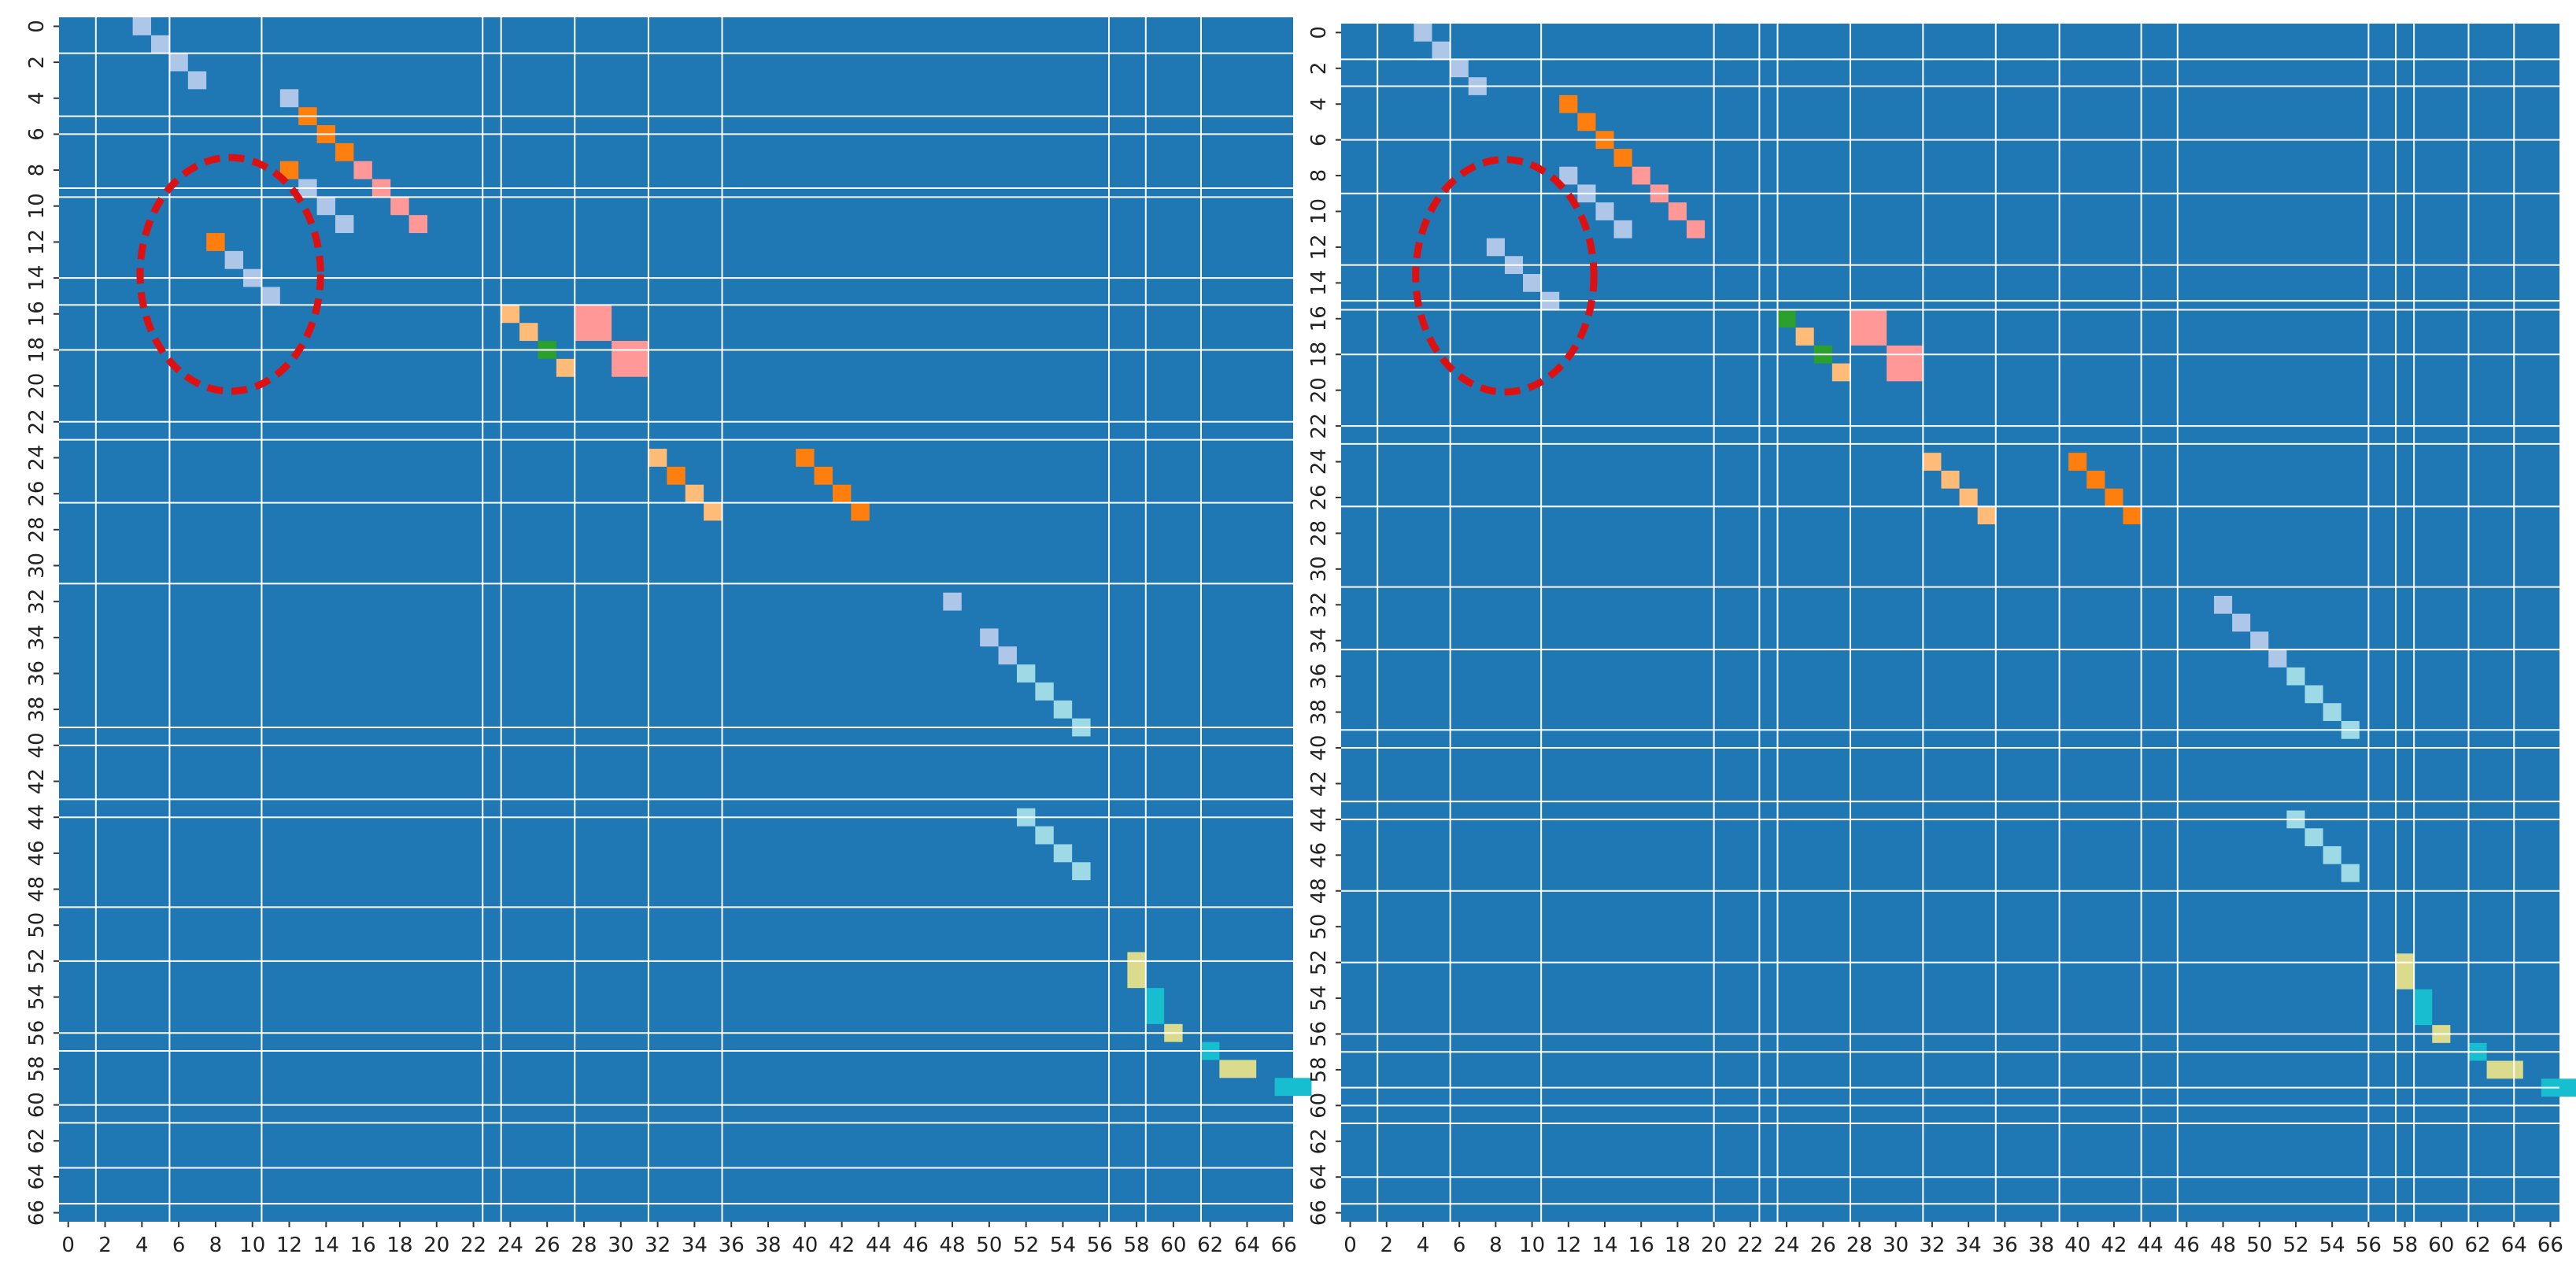  What do you see at coordinates (695, 1245) in the screenshot?
I see `x-tick-label: 34` at bounding box center [695, 1245].